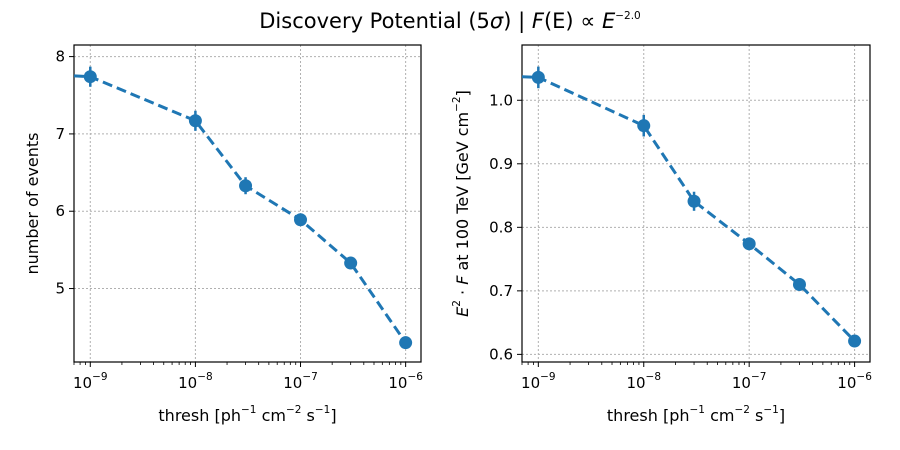 The image size is (900, 450). Describe the element at coordinates (449, 21) in the screenshot. I see `figure-title: Discovery Potential (5σ) | F(E) ∝ E−2.0` at that location.